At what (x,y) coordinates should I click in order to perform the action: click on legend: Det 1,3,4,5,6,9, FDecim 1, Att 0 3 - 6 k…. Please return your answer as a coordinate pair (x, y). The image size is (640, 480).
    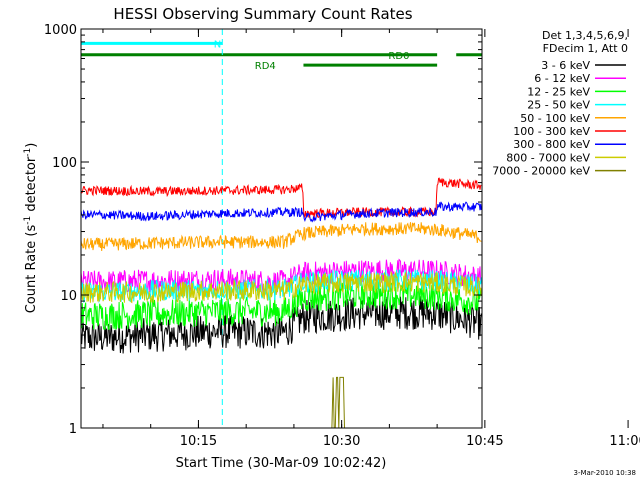
    Looking at the image, I should click on (560, 103).